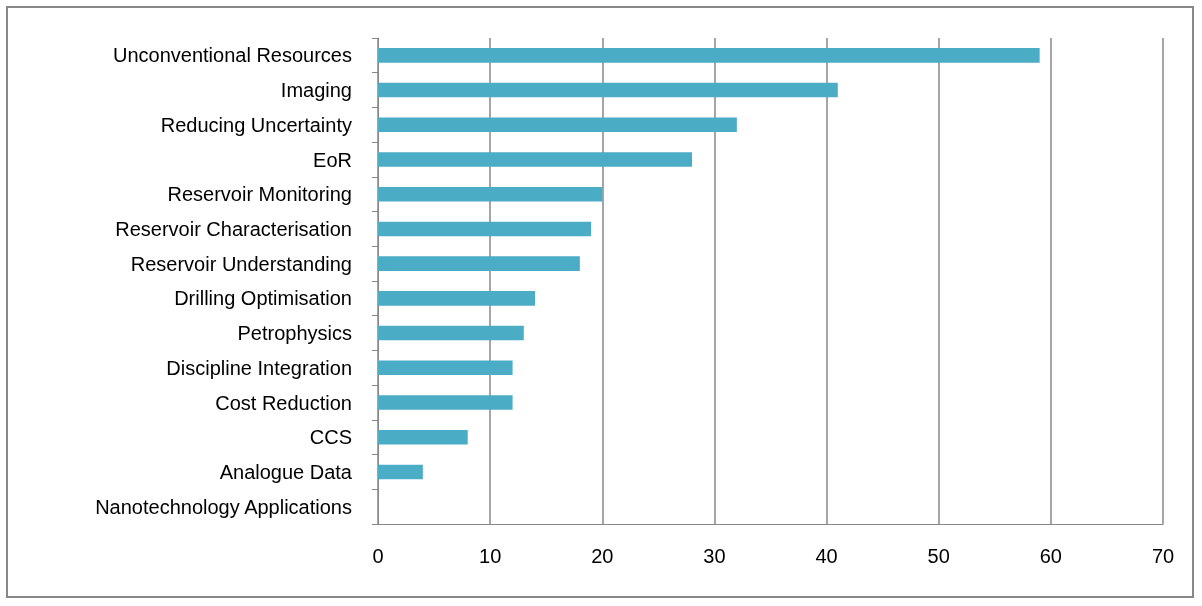 The height and width of the screenshot is (606, 1202). I want to click on x-tick-label: 0, so click(378, 556).